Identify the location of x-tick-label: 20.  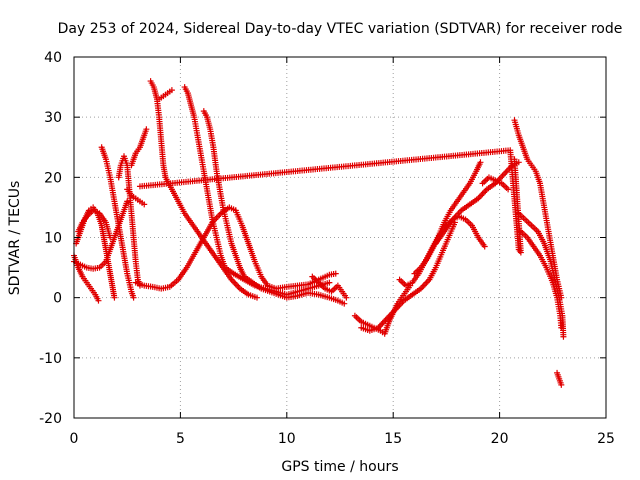
(500, 439).